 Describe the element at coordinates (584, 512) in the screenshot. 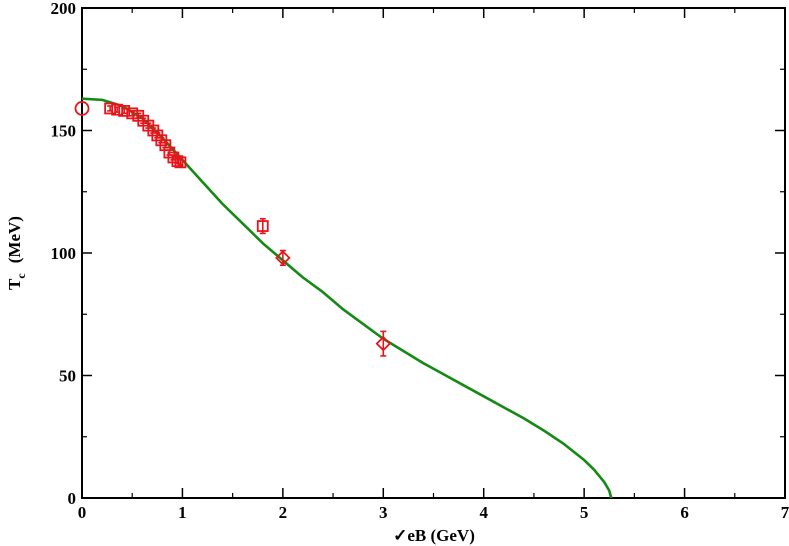

I see `x-tick-label: 5` at that location.